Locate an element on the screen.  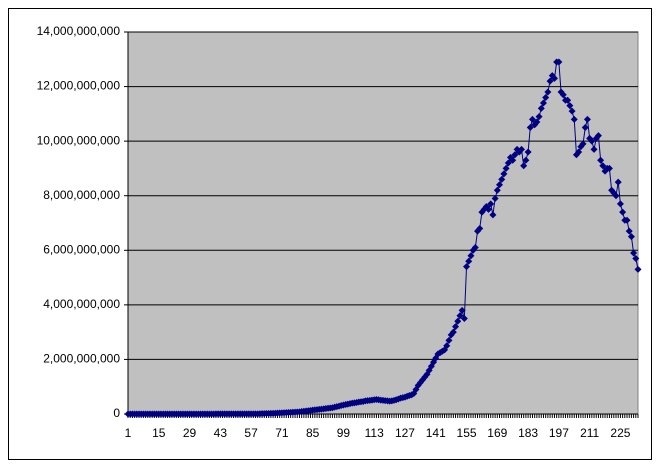
x-tick-label: 169 is located at coordinates (497, 433).